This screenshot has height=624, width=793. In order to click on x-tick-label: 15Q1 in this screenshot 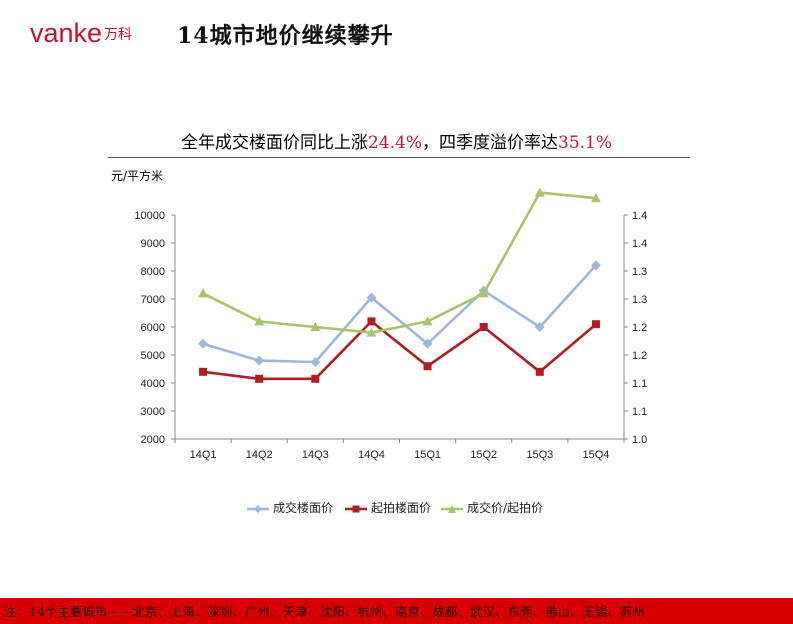, I will do `click(427, 455)`.